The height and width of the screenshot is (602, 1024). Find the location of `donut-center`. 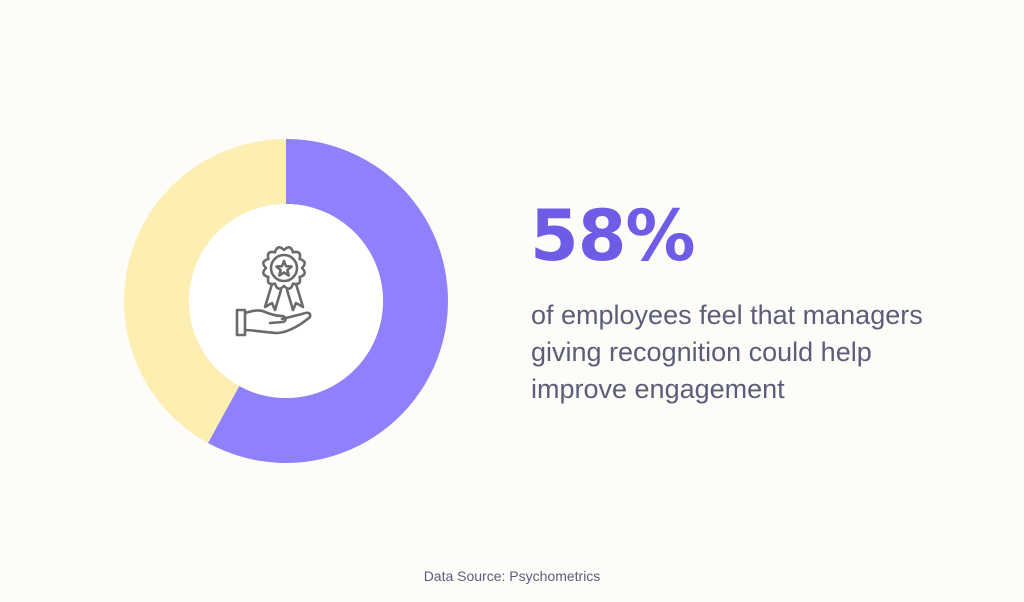

donut-center is located at coordinates (286, 301).